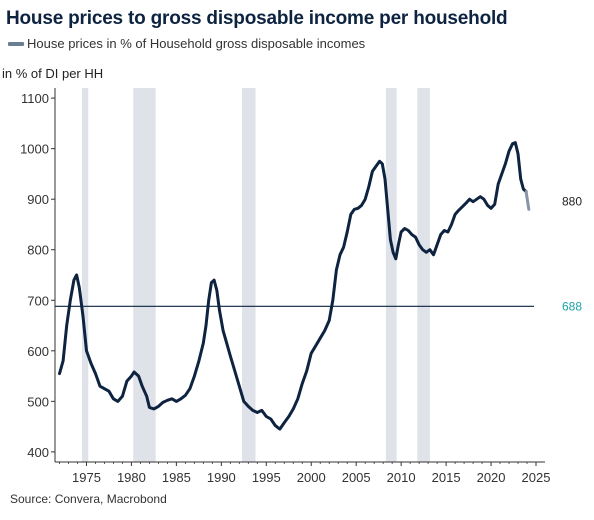  Describe the element at coordinates (86, 477) in the screenshot. I see `x-tick-label: 1975` at that location.